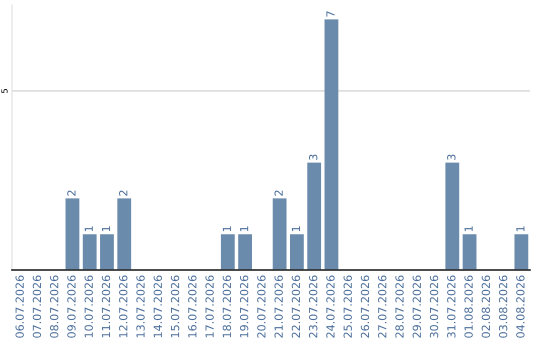  Describe the element at coordinates (244, 307) in the screenshot. I see `x-tick-label: 19.07.2026` at that location.